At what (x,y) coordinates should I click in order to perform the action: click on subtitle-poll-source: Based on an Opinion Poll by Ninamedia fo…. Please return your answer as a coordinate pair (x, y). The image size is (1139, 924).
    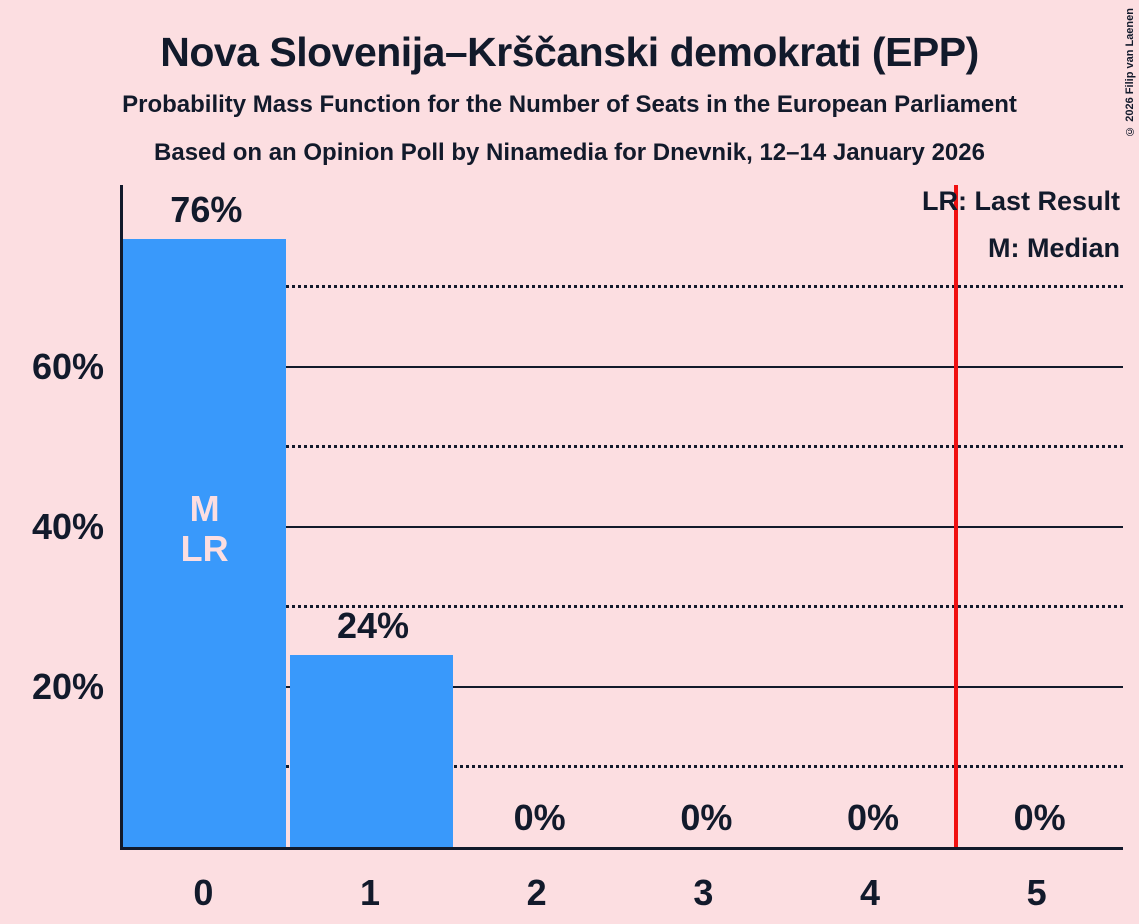
    Looking at the image, I should click on (569, 152).